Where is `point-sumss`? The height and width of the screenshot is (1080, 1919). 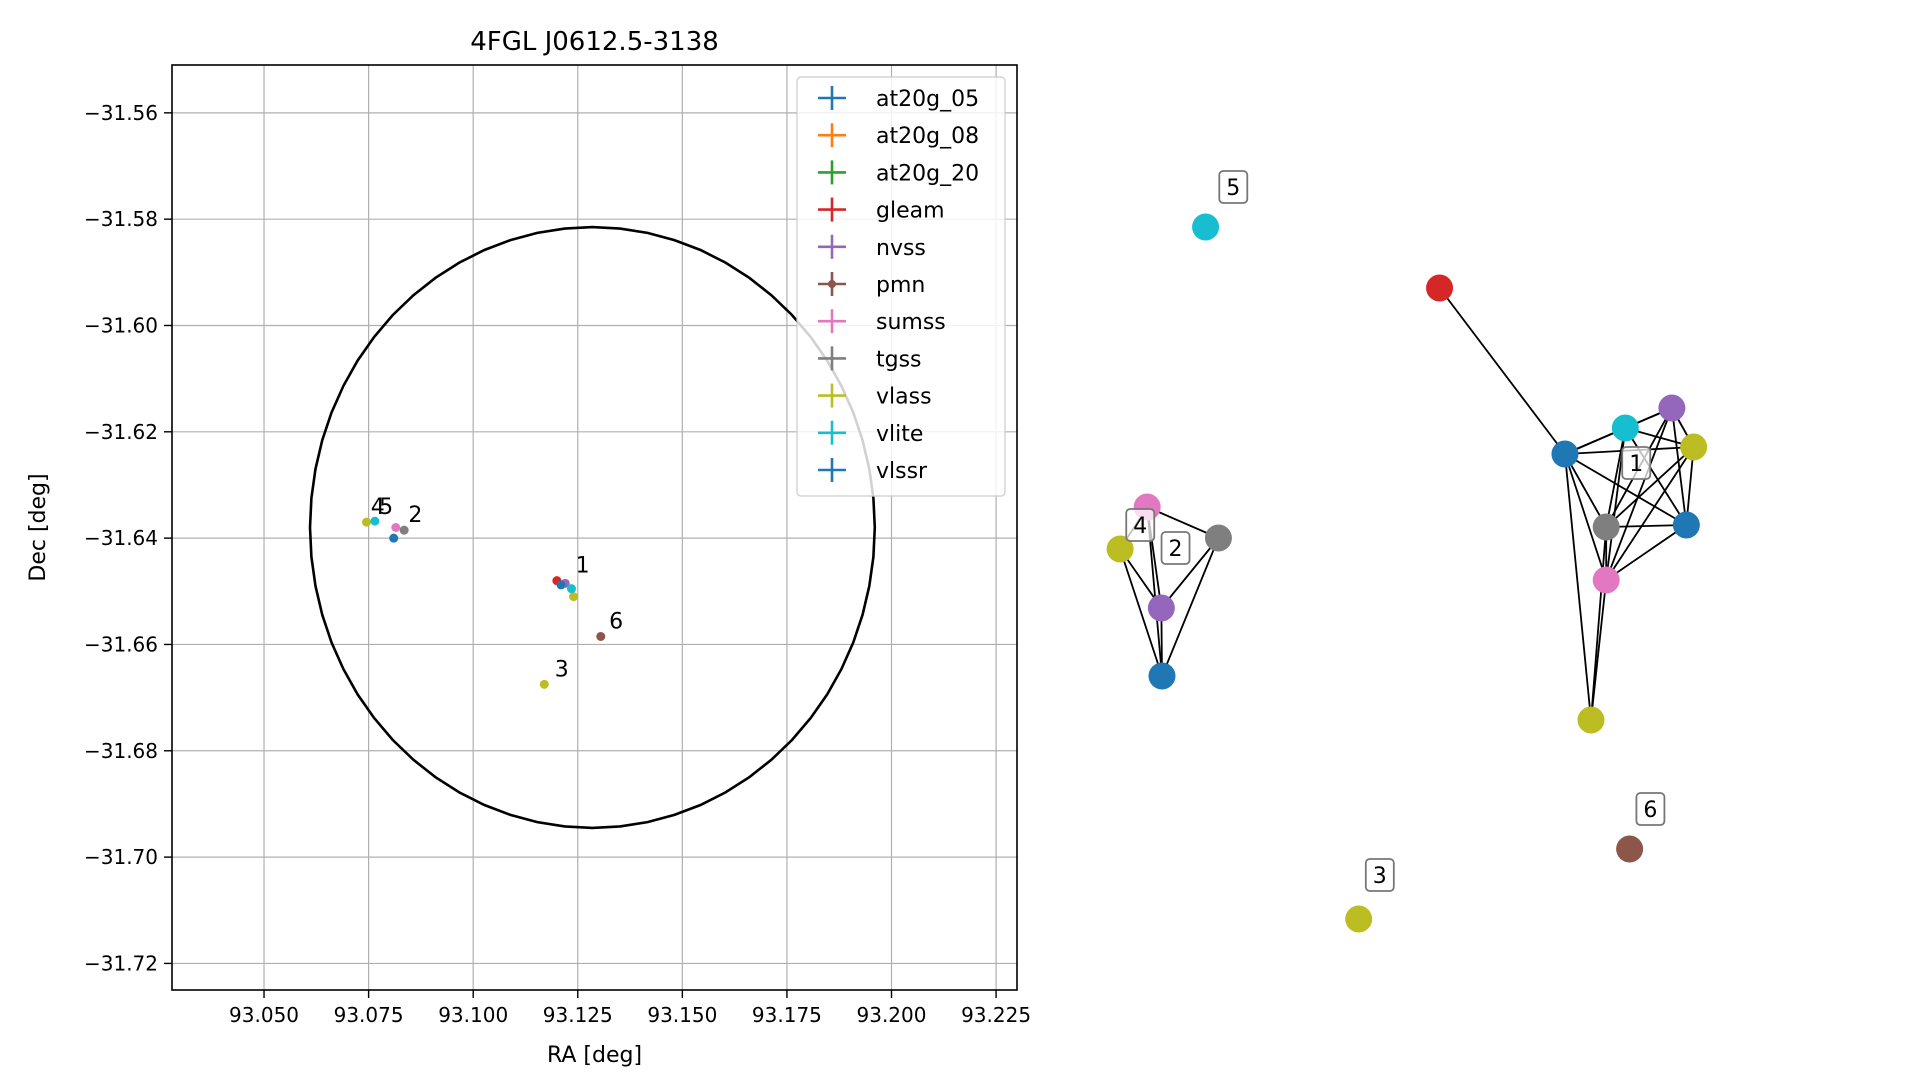 point-sumss is located at coordinates (396, 527).